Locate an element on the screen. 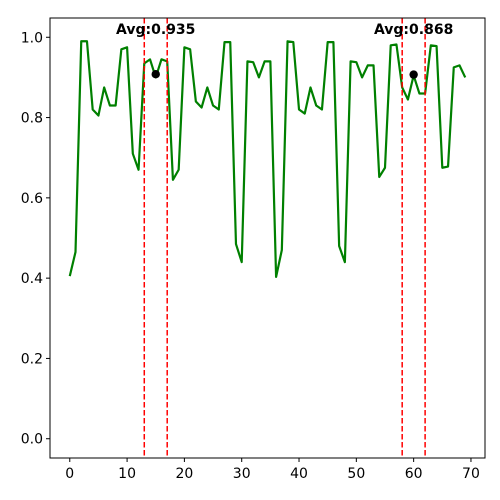  avg-annotation: Avg:0.868 is located at coordinates (413, 30).